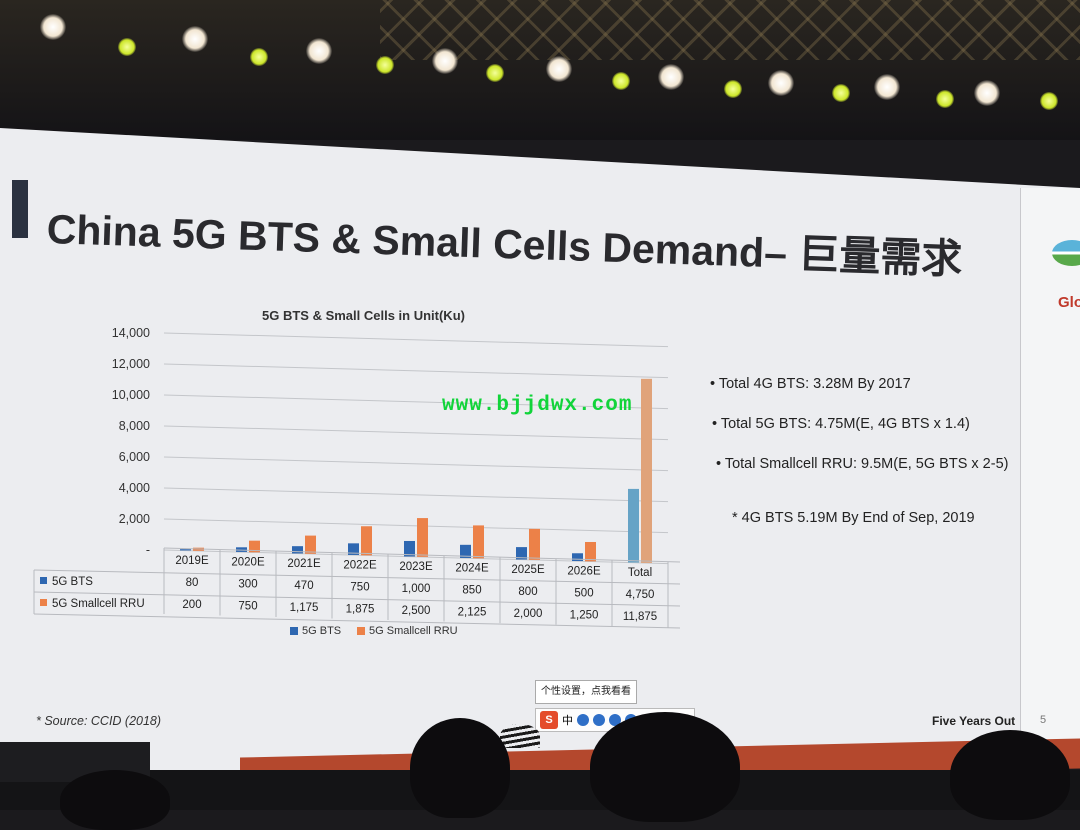 The image size is (1080, 830). What do you see at coordinates (363, 315) in the screenshot?
I see `chart-title: 5G BTS & Small Cells in Unit(Ku)` at bounding box center [363, 315].